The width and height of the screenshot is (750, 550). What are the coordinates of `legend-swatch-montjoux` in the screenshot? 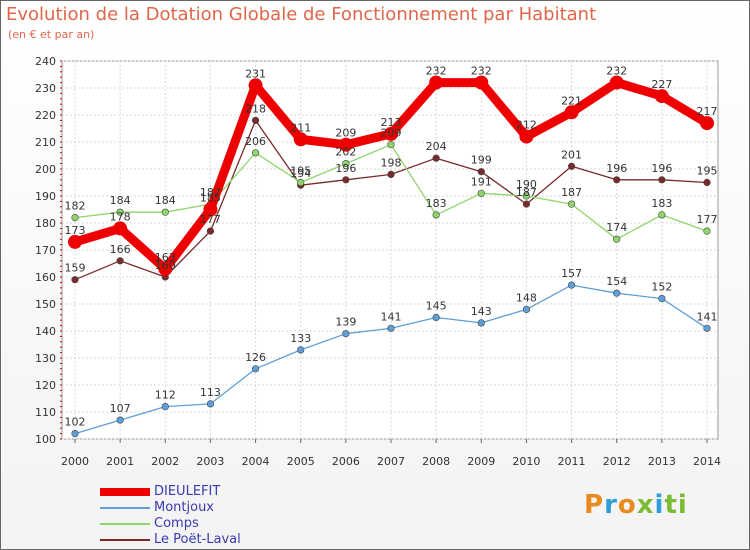 It's located at (125, 508).